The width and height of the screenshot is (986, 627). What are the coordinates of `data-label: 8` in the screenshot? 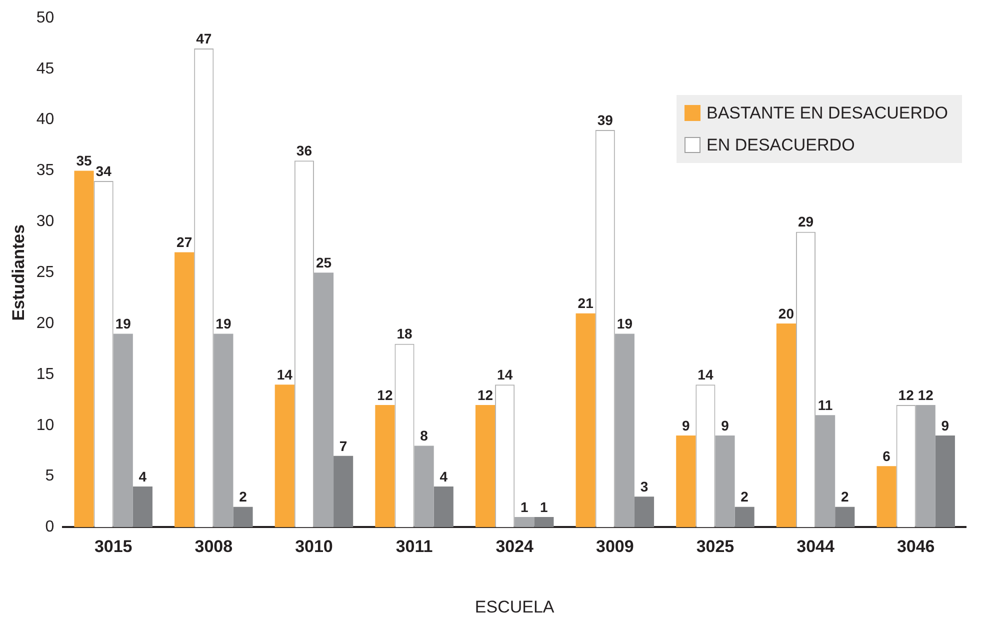 It's located at (424, 436).